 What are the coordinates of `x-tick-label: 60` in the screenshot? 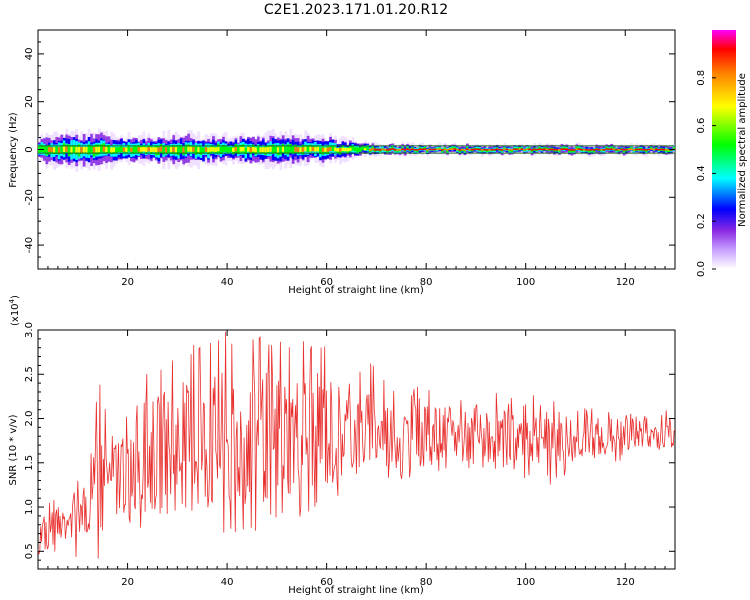 It's located at (326, 582).